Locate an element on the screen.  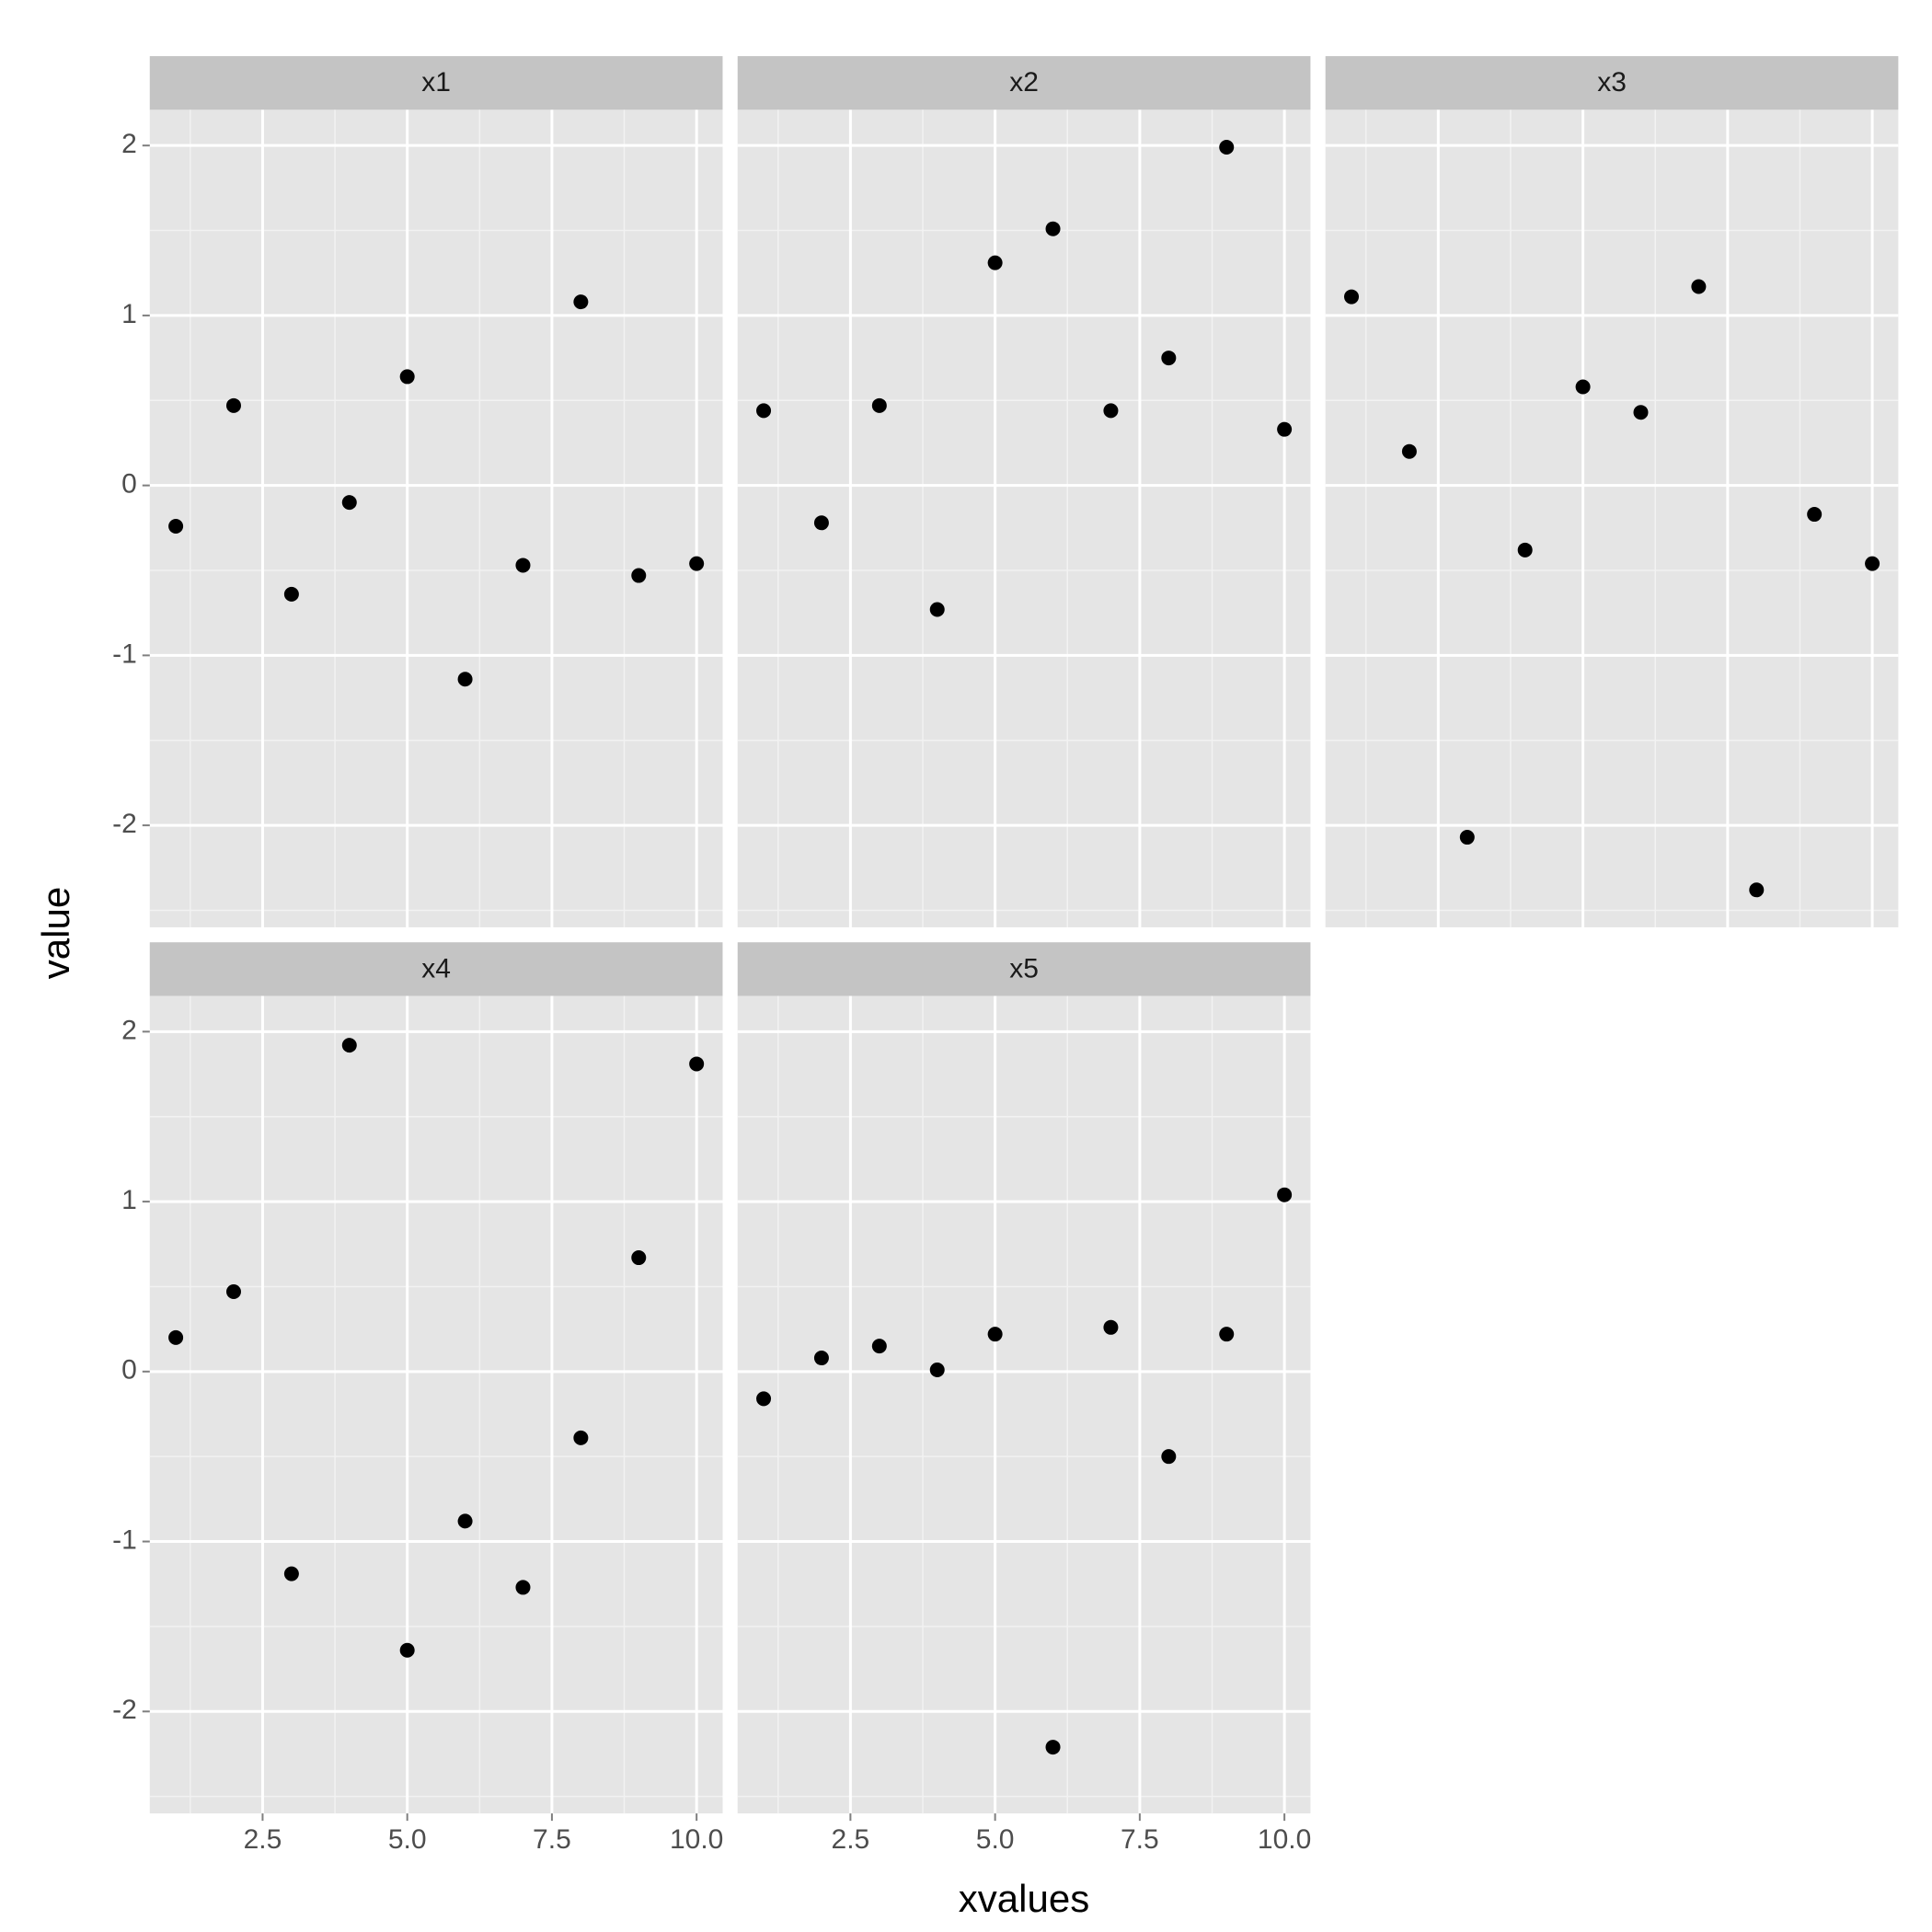
x-axis-title: xvalues is located at coordinates (1024, 1898).